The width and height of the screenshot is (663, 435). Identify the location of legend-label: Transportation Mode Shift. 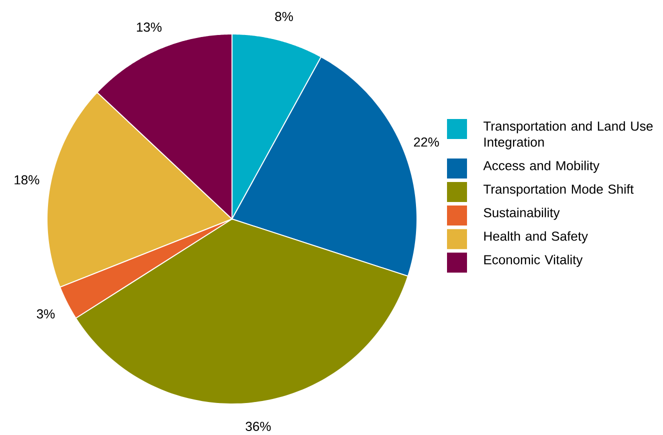
(559, 190).